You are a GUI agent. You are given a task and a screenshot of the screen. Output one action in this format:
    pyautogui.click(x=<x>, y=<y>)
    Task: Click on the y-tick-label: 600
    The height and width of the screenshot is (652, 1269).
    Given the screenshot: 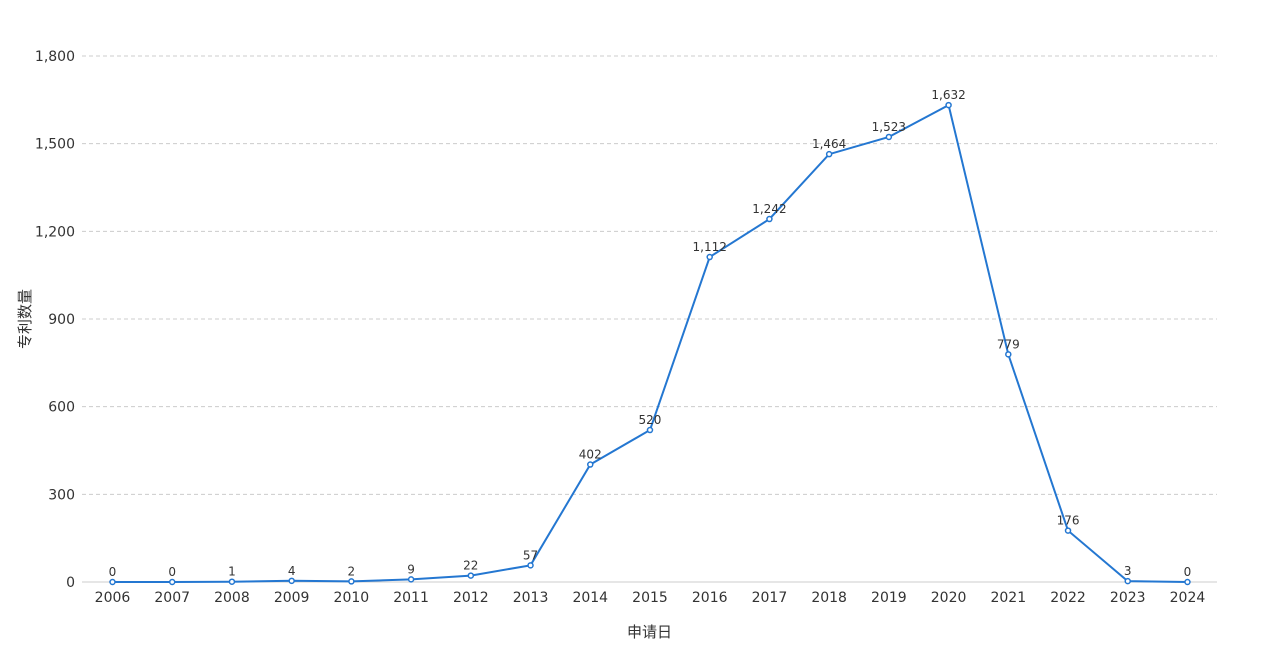 What is the action you would take?
    pyautogui.click(x=61, y=408)
    